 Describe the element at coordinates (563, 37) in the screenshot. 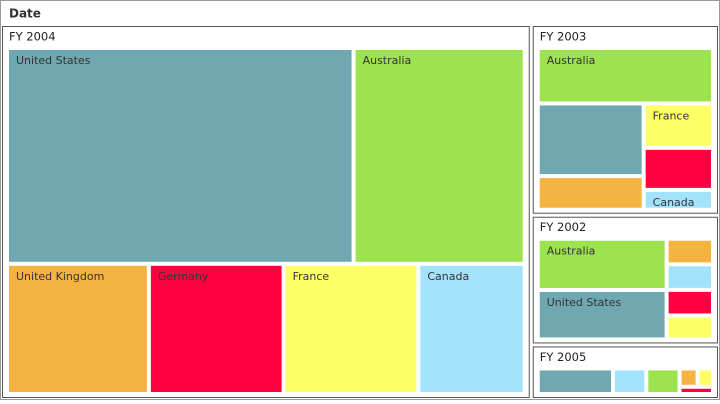

I see `group-label: FY 2003` at that location.